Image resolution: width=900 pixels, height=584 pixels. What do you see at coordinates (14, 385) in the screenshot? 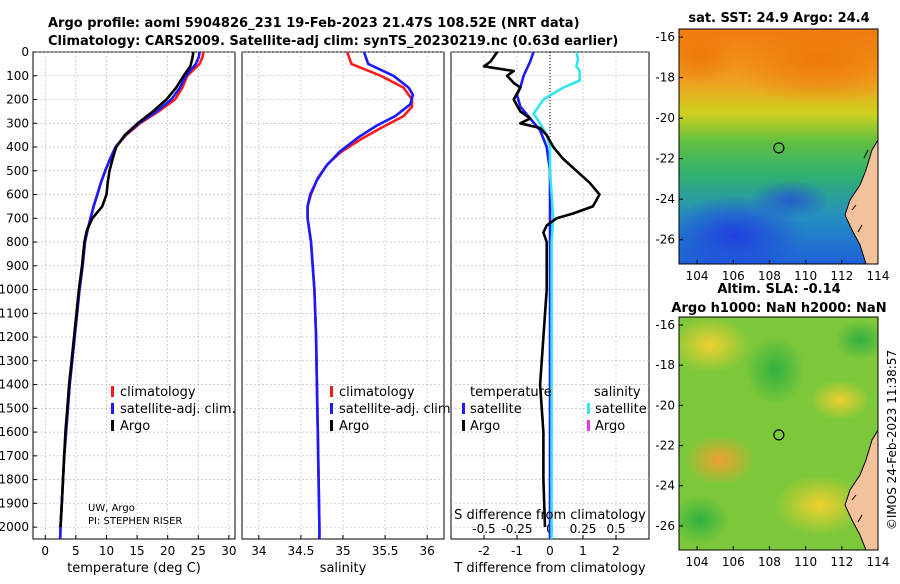
I see `ytick-label: 1400` at bounding box center [14, 385].